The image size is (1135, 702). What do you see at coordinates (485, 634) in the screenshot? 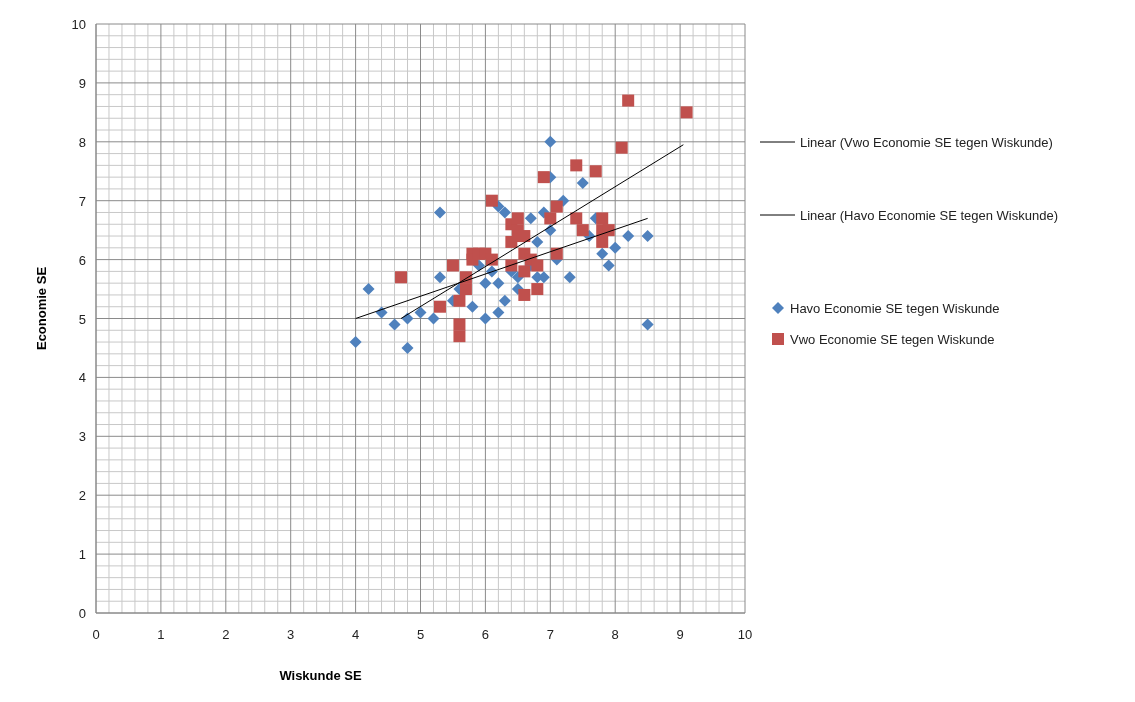
I see `x-tick-label: 6` at bounding box center [485, 634].